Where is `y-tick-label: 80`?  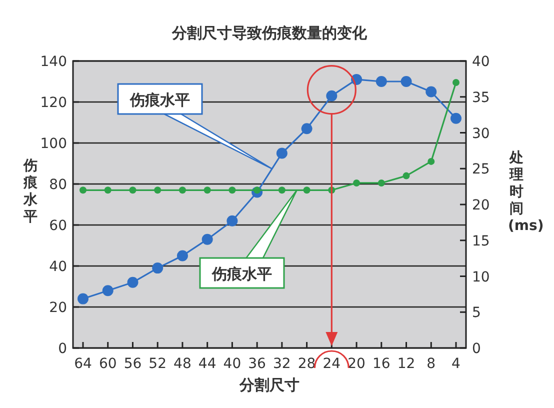
y-tick-label: 80 is located at coordinates (58, 185).